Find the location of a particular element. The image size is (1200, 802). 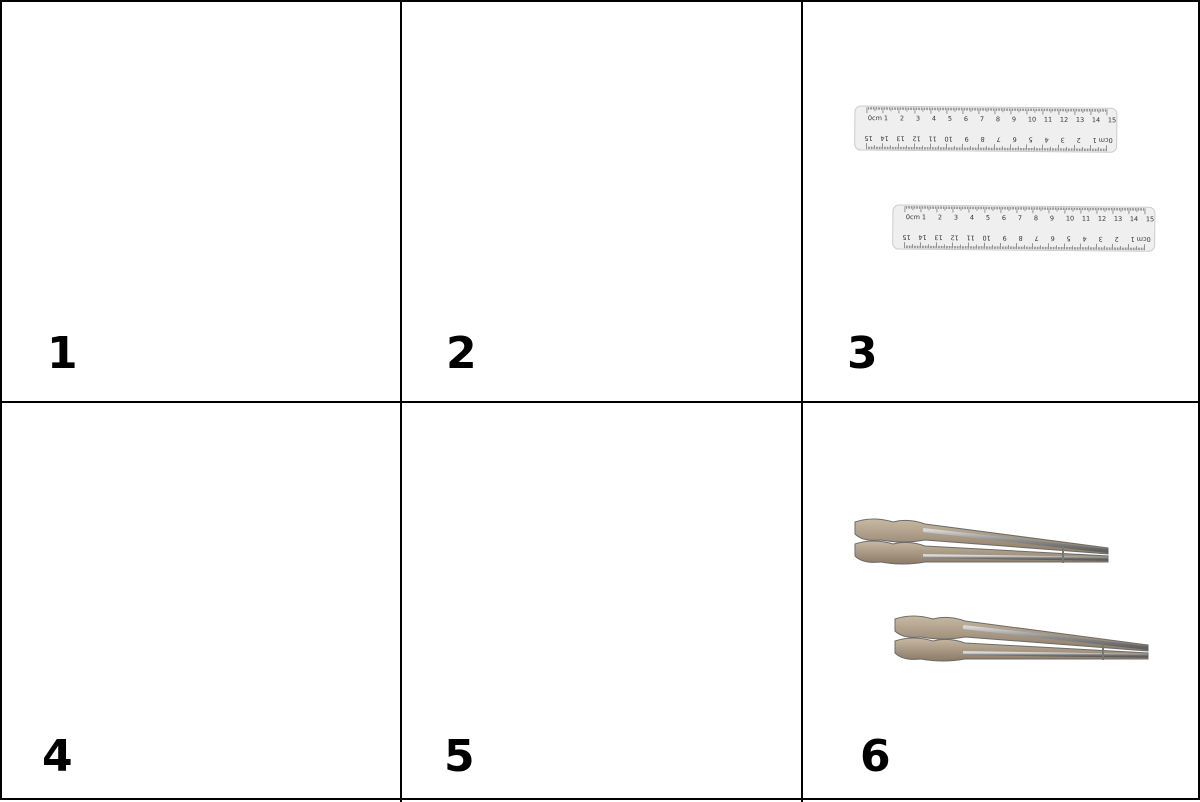

cell-number: 2 is located at coordinates (461, 354).